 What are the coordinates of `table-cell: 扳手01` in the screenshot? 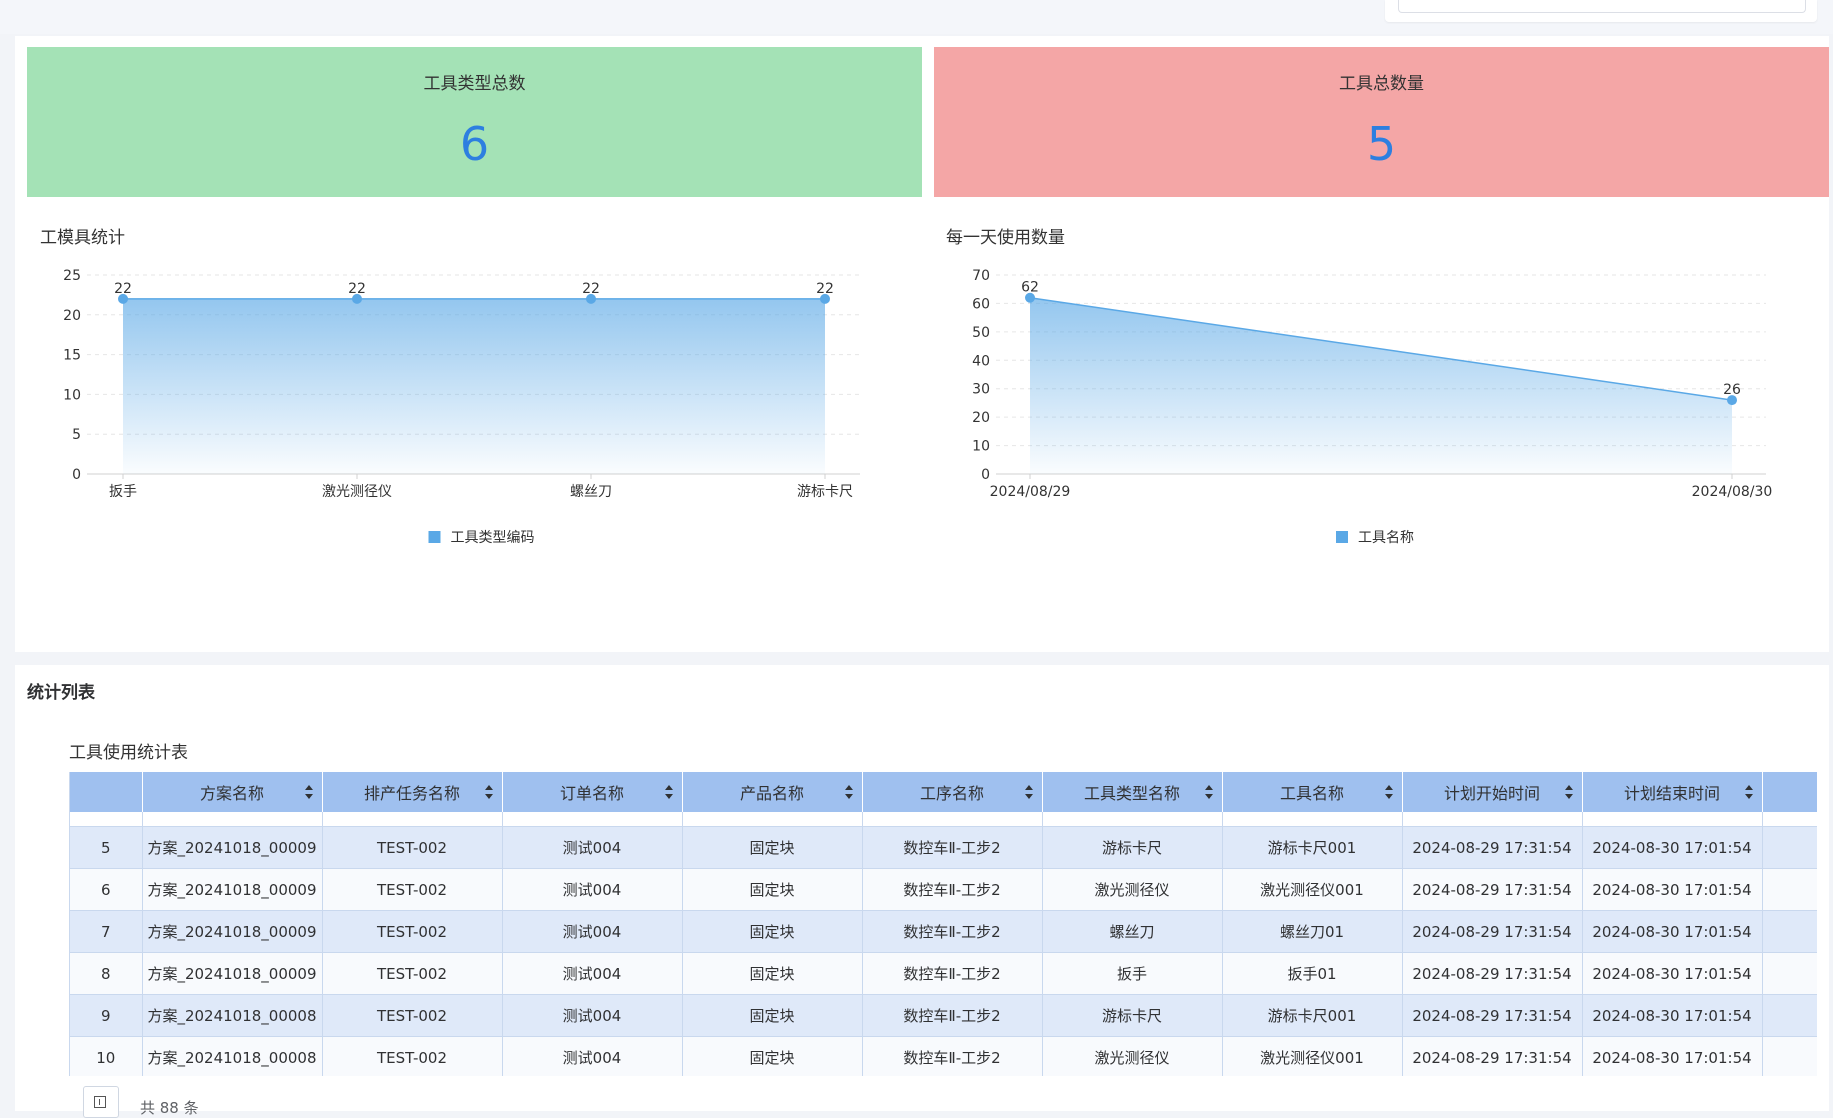 It's located at (1312, 973).